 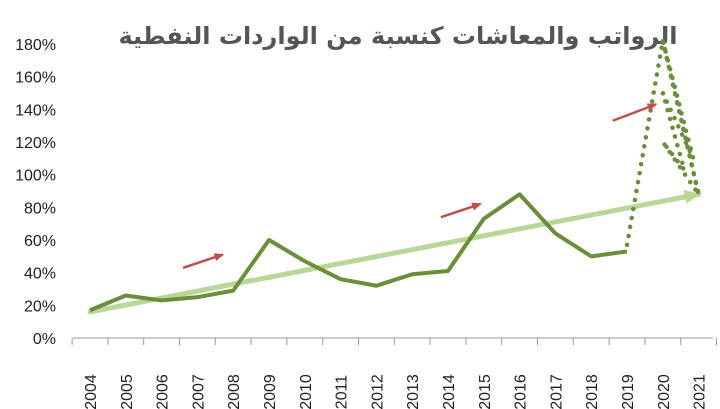 I want to click on x-tick-label: 2009, so click(x=270, y=391).